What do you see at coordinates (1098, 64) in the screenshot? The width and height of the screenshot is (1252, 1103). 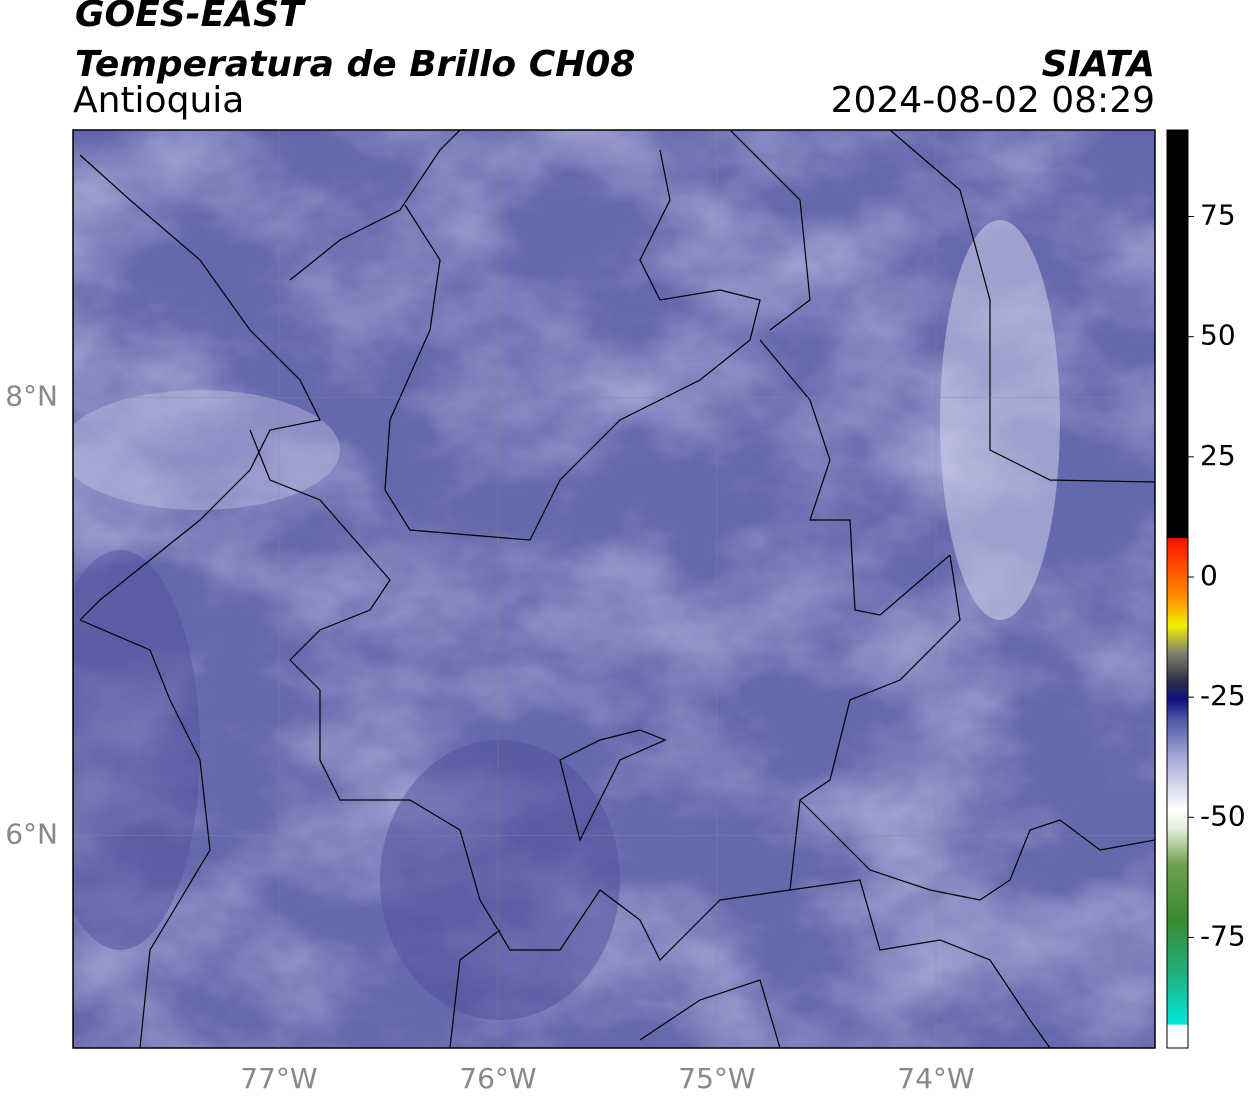 I see `source: SIATA` at bounding box center [1098, 64].